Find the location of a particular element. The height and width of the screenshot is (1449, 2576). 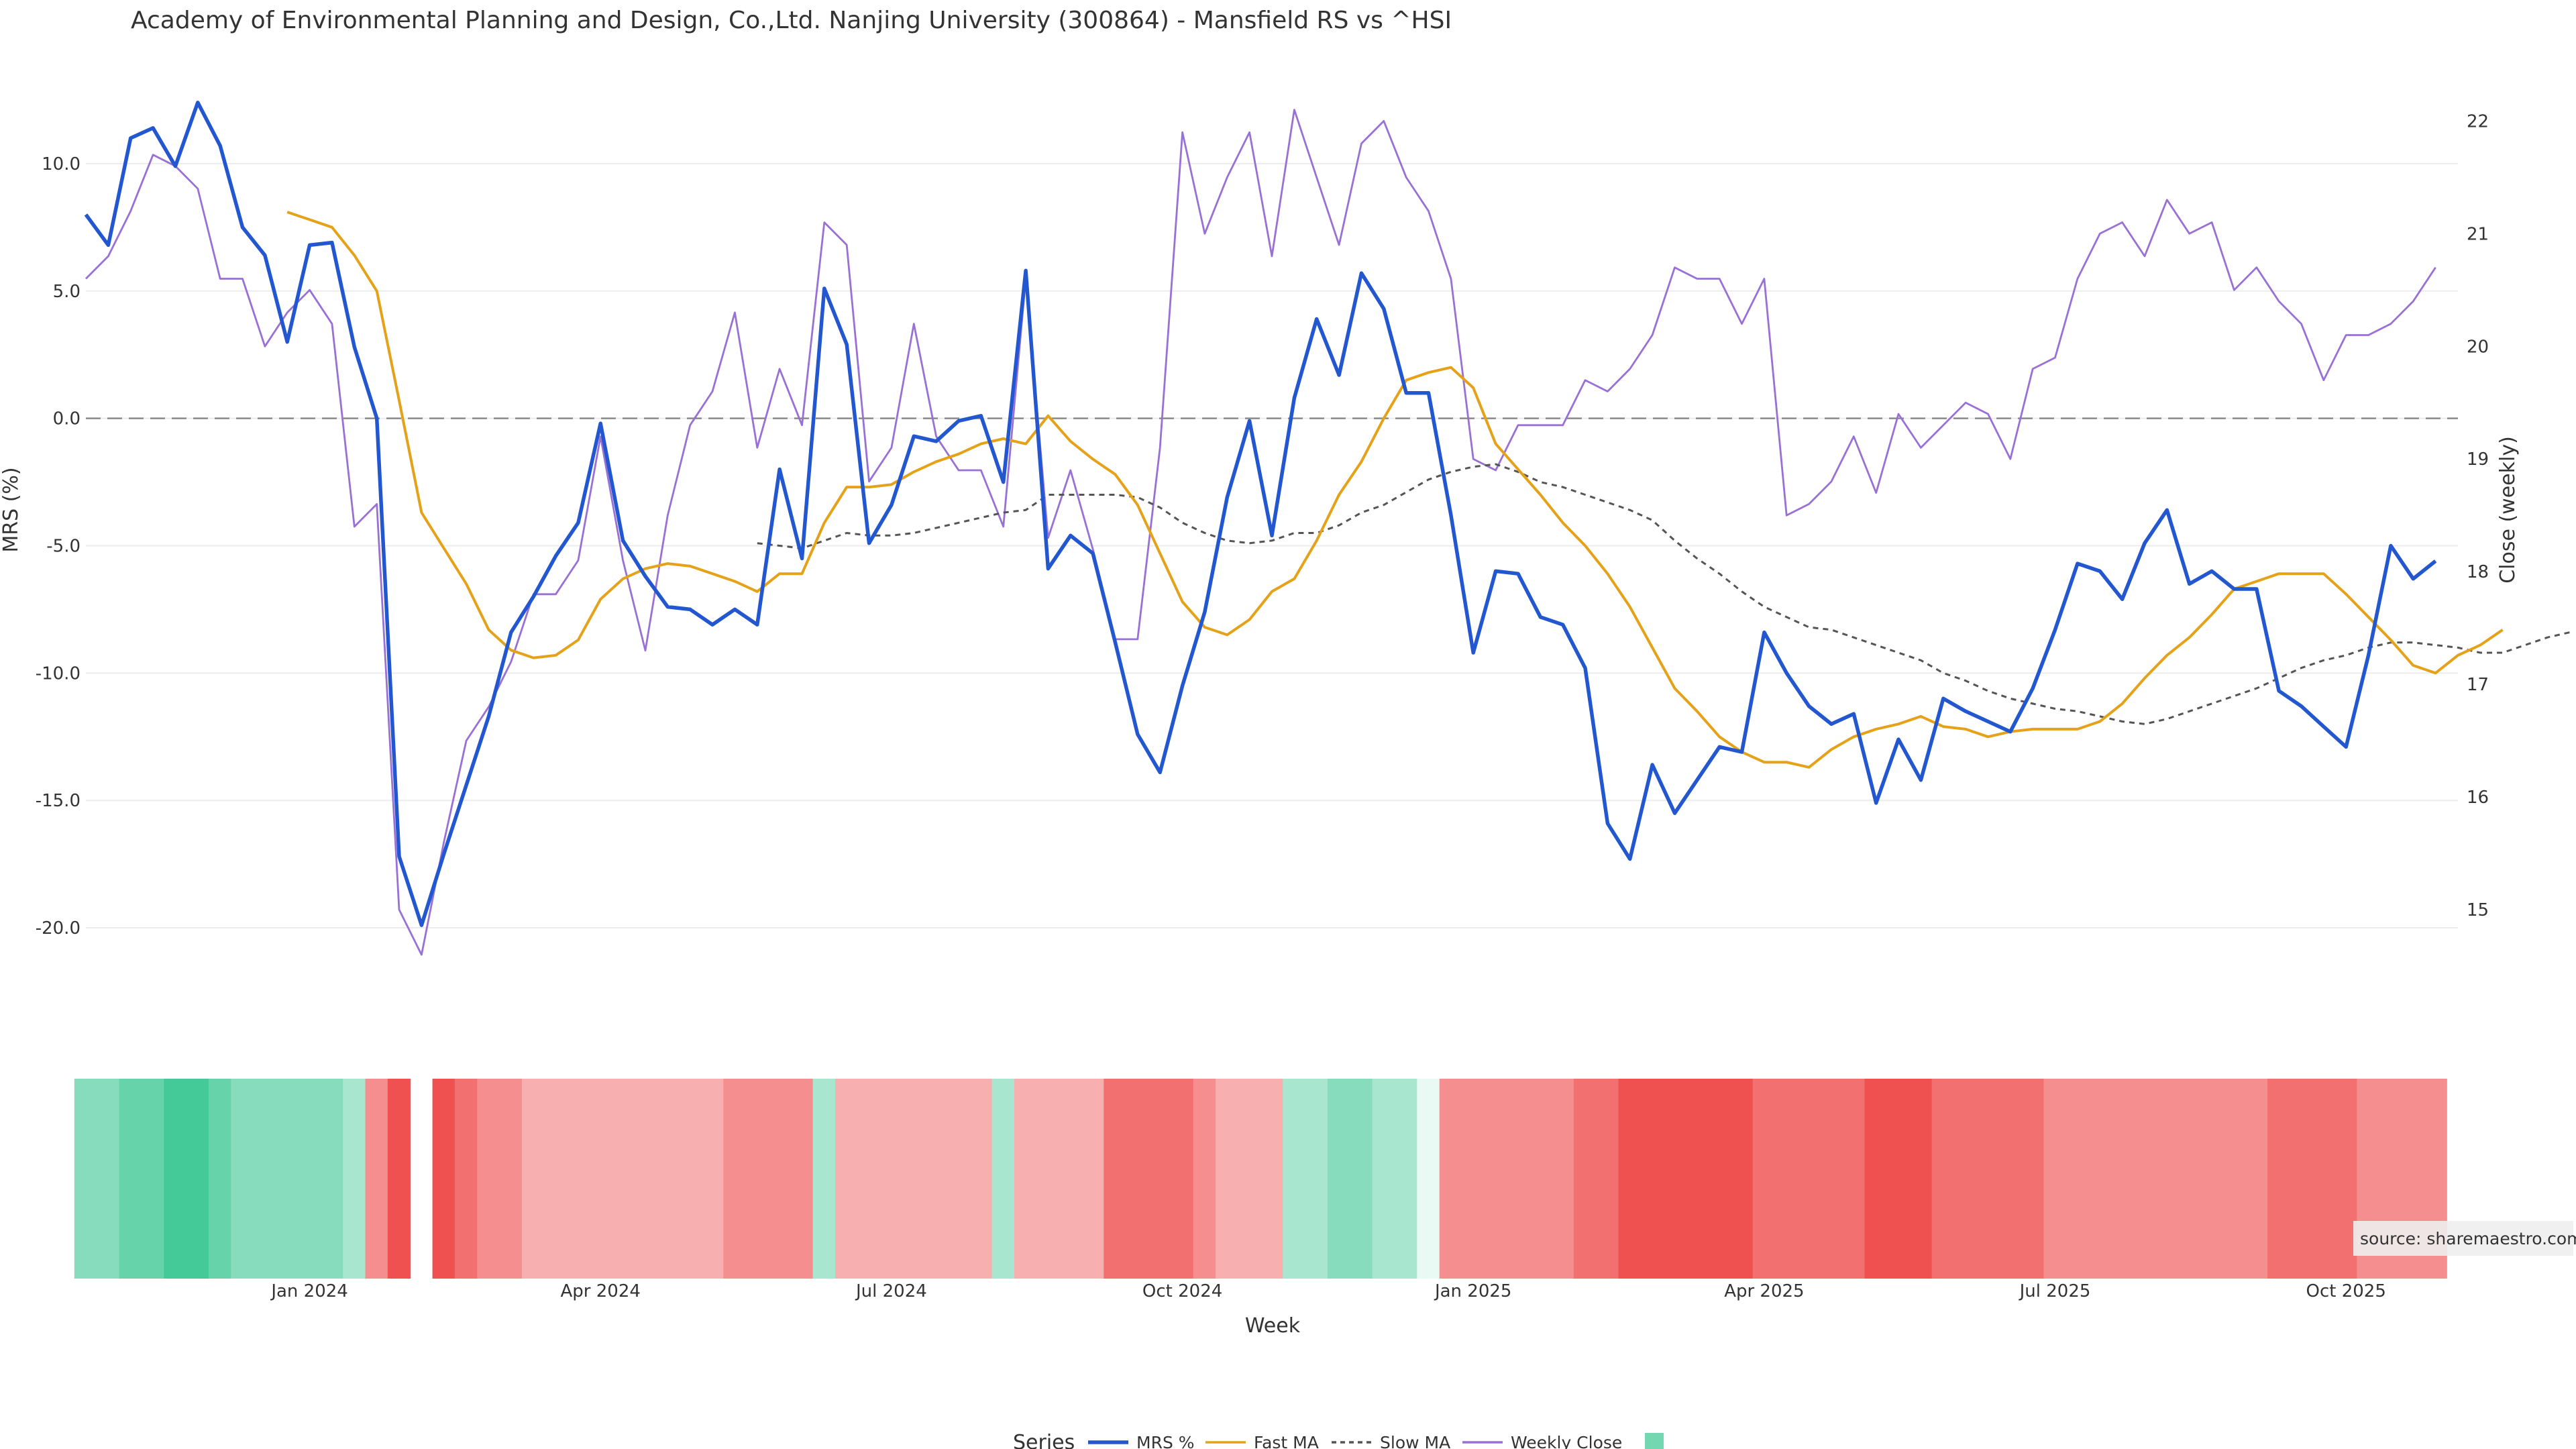

right-axis-ticks: 22 21 20 19 18 17 16 15 is located at coordinates (2478, 515).